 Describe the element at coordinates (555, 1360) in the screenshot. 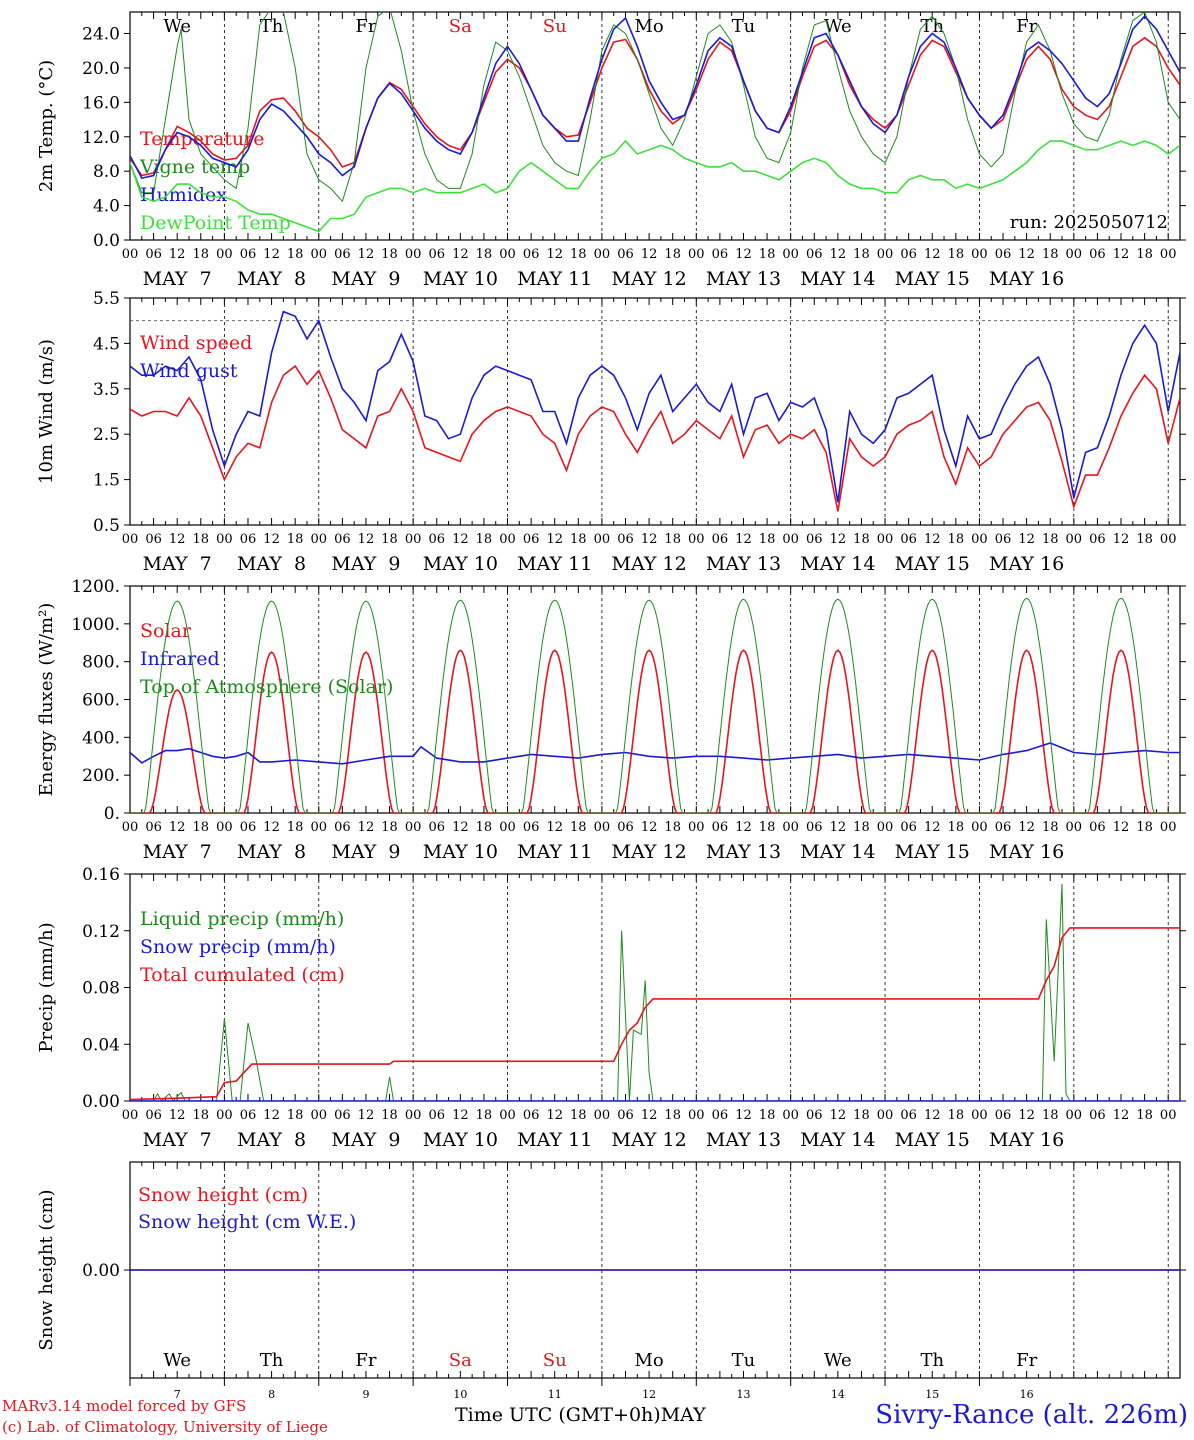

I see `weekday-label: Su` at that location.